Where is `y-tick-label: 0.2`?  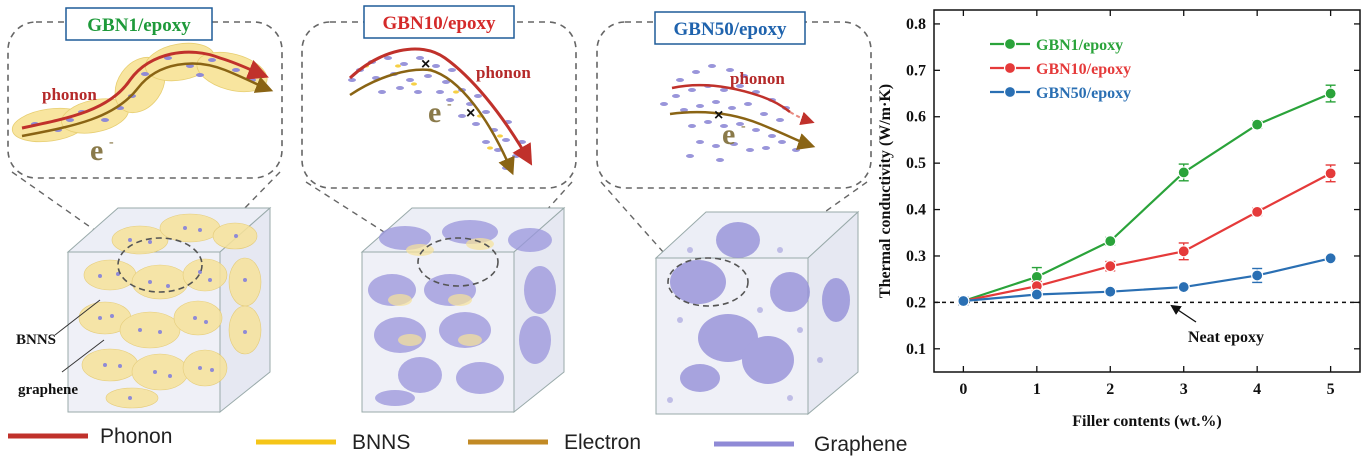 y-tick-label: 0.2 is located at coordinates (916, 302).